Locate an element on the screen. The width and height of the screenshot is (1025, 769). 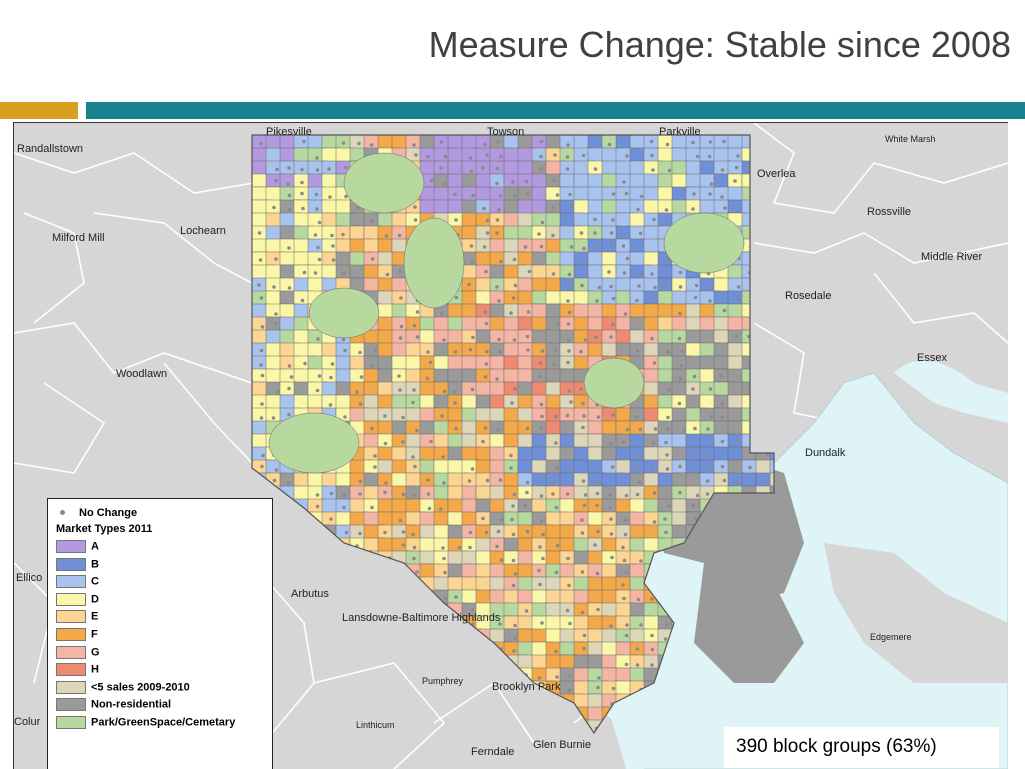
legend-item: <5 sales 2009-2010 is located at coordinates (123, 687).